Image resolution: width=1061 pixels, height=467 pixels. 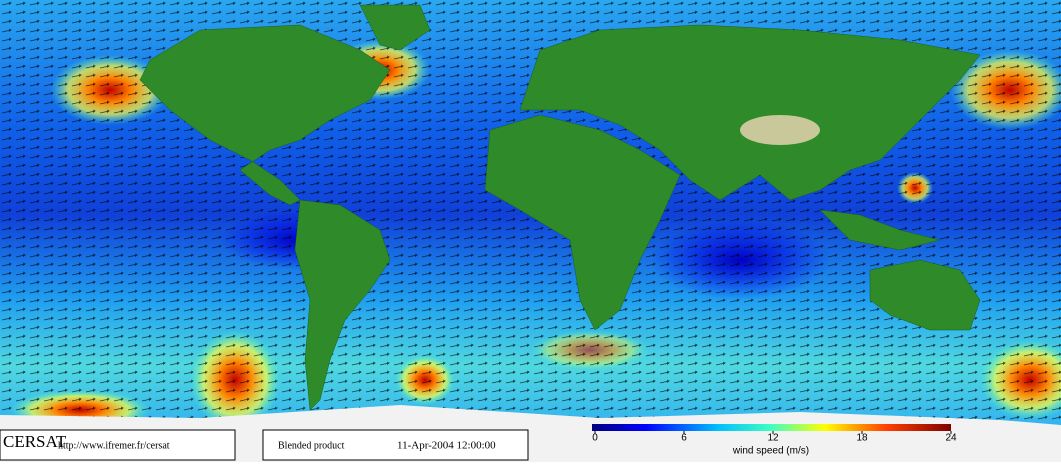 I want to click on colorbar-ticks: 0 6 12 18 24, so click(x=774, y=437).